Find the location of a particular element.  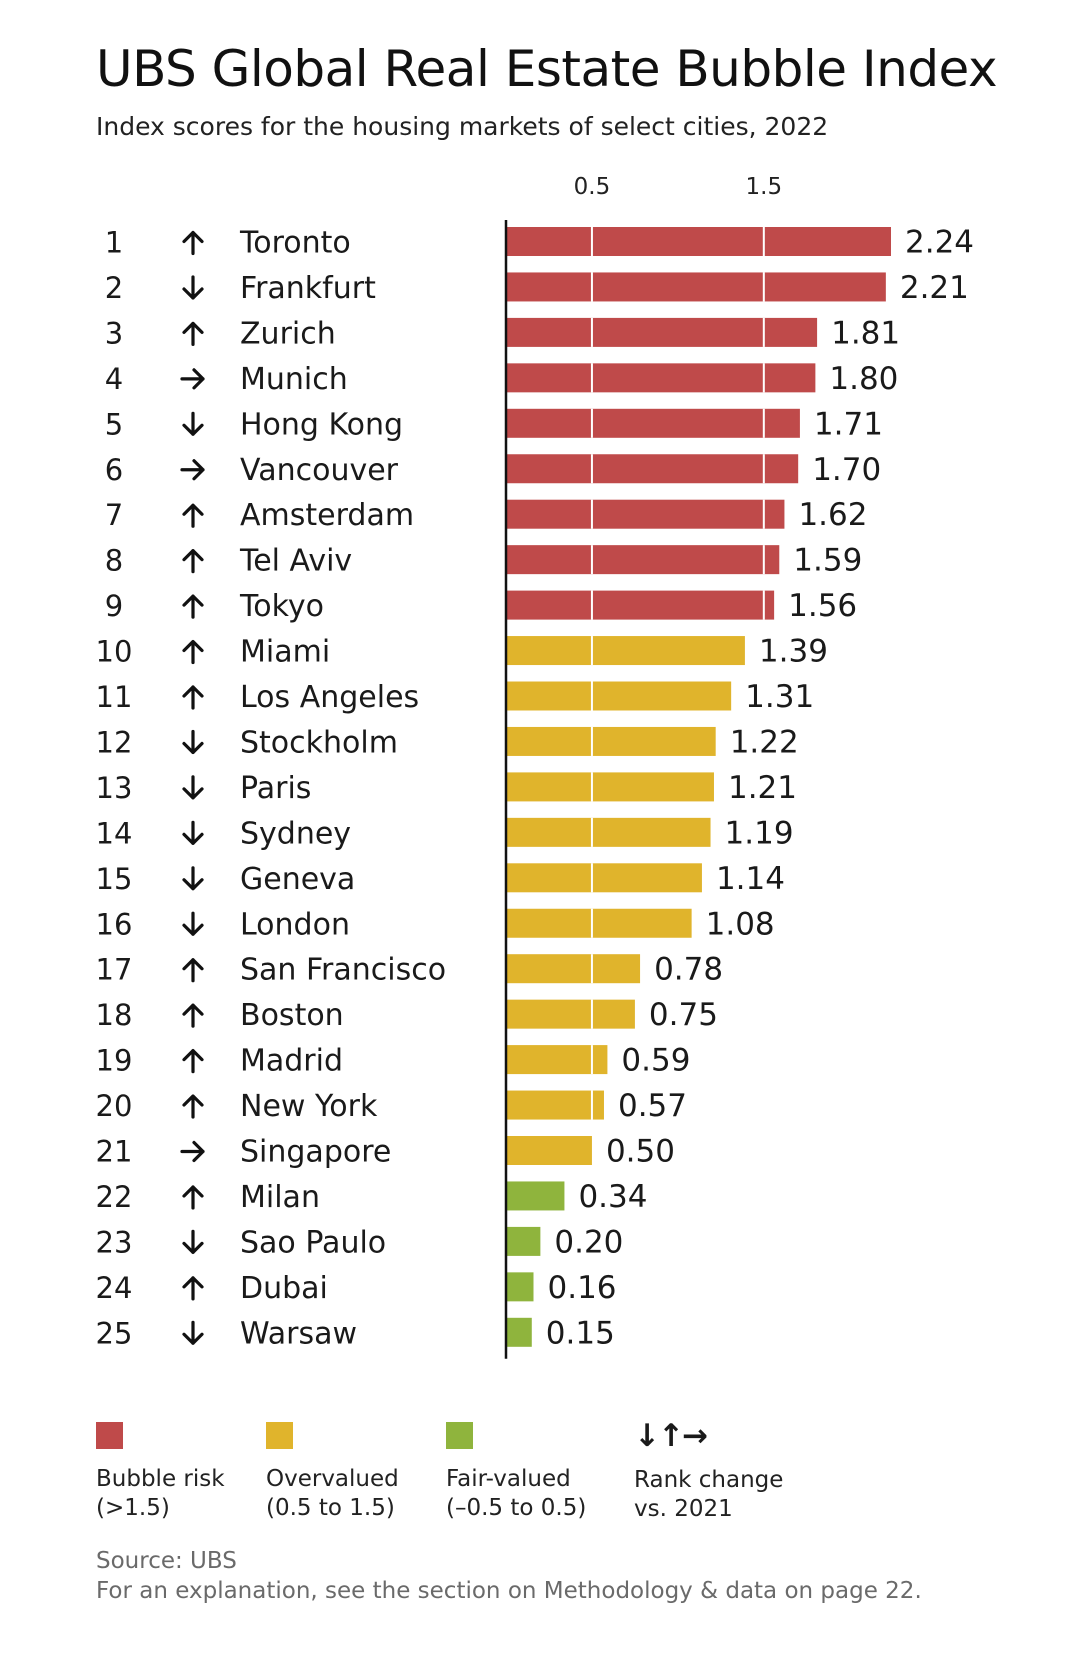

value-label: 1.70 is located at coordinates (846, 470).